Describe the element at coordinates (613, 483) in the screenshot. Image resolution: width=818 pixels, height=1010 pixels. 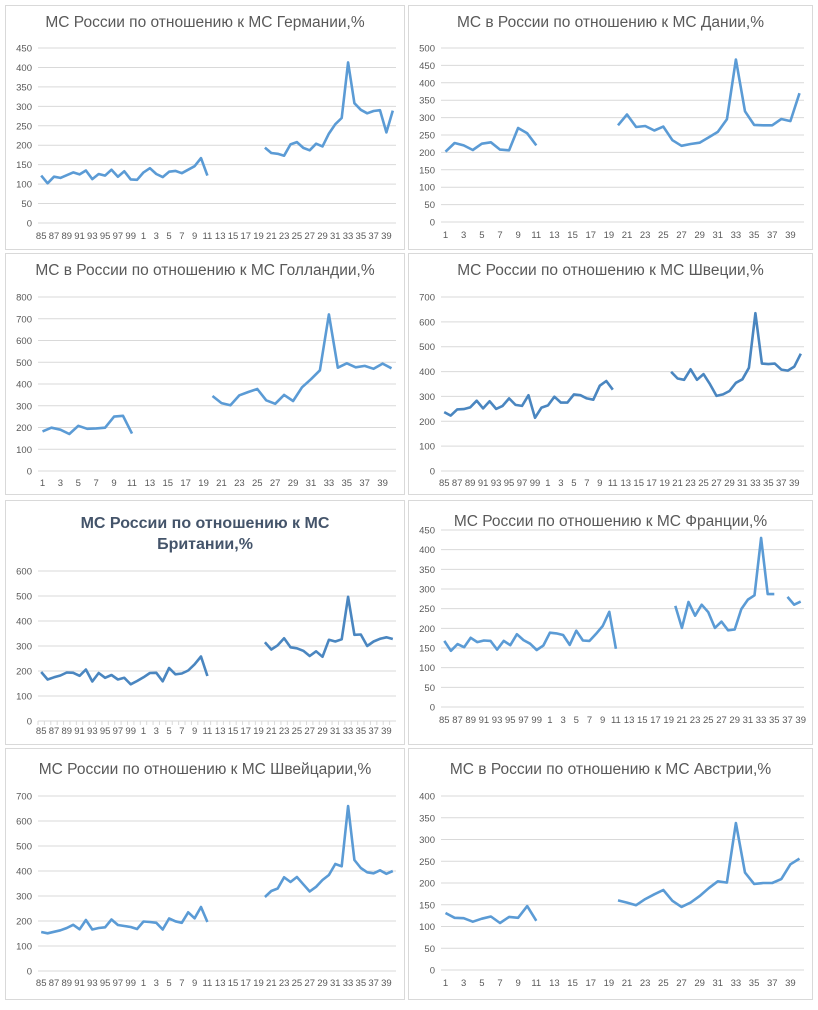
I see `x-tick-label: 11` at that location.